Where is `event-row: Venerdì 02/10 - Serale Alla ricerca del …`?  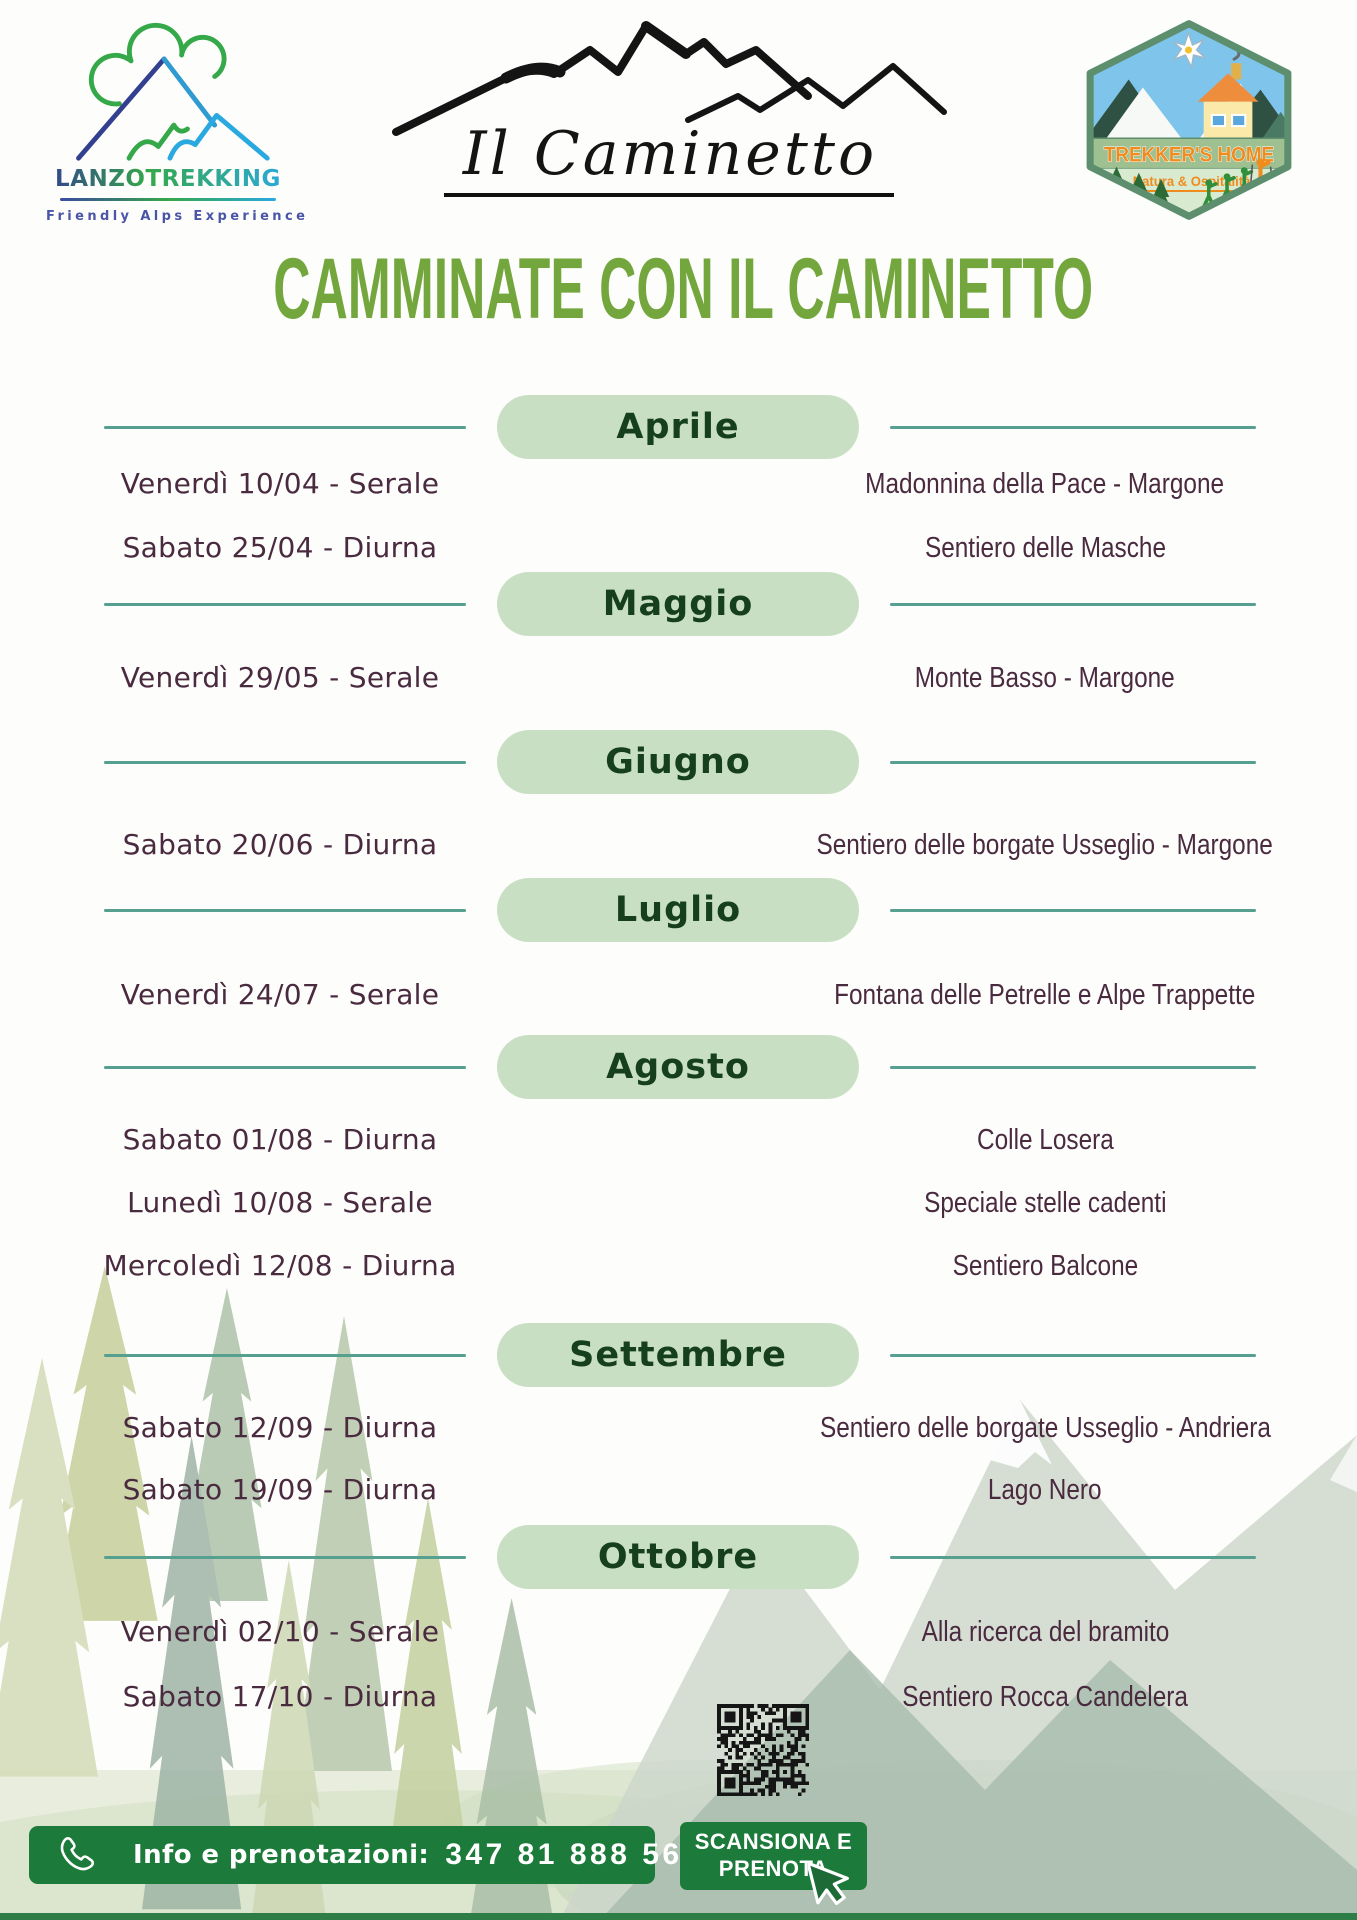 event-row: Venerdì 02/10 - Serale Alla ricerca del … is located at coordinates (678, 1632).